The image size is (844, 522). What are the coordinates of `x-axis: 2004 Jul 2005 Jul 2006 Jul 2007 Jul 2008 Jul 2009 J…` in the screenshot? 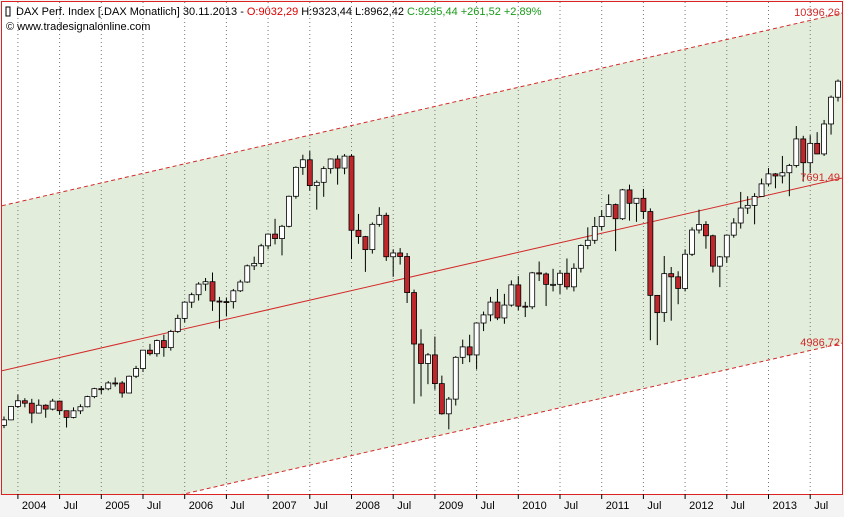 It's located at (422, 503).